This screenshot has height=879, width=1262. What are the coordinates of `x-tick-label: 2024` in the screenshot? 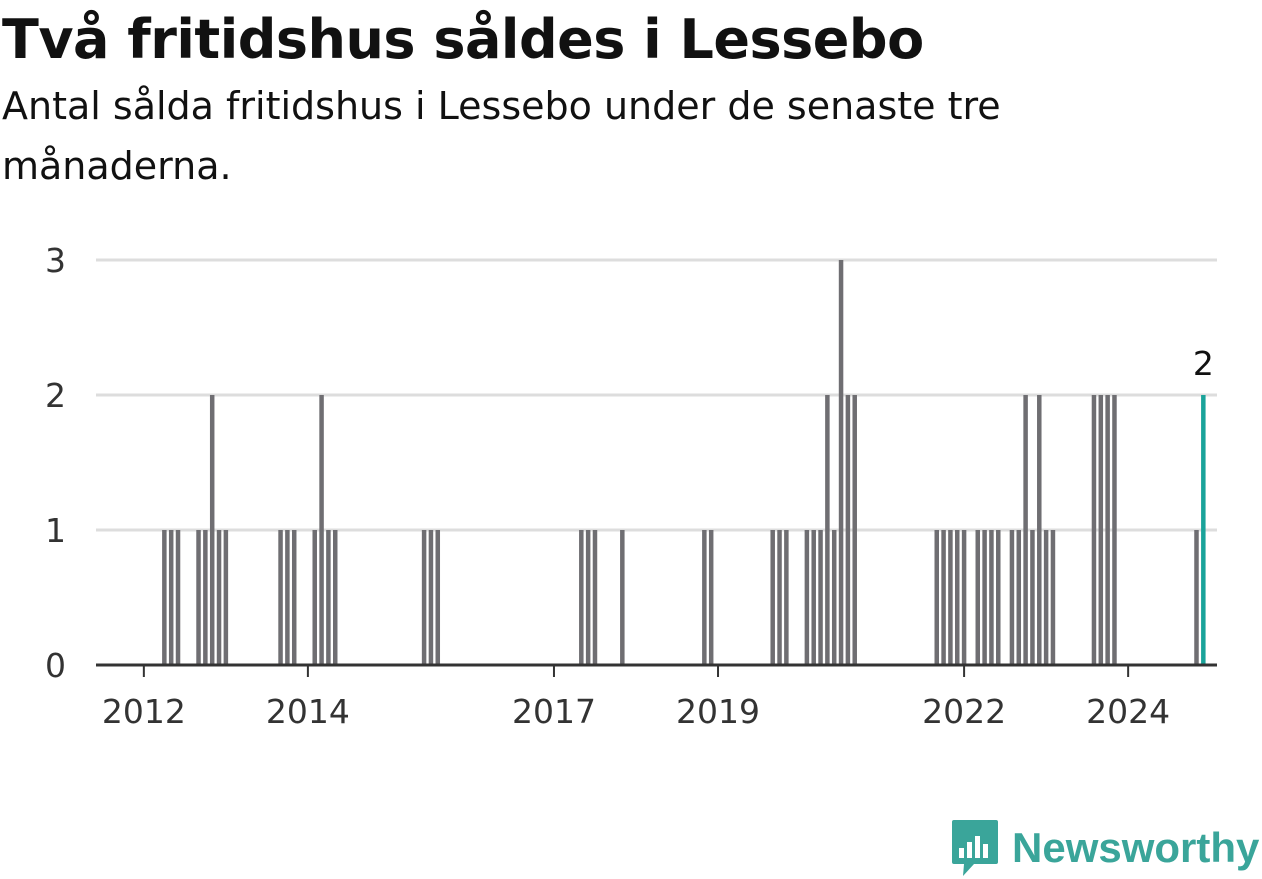 It's located at (1128, 711).